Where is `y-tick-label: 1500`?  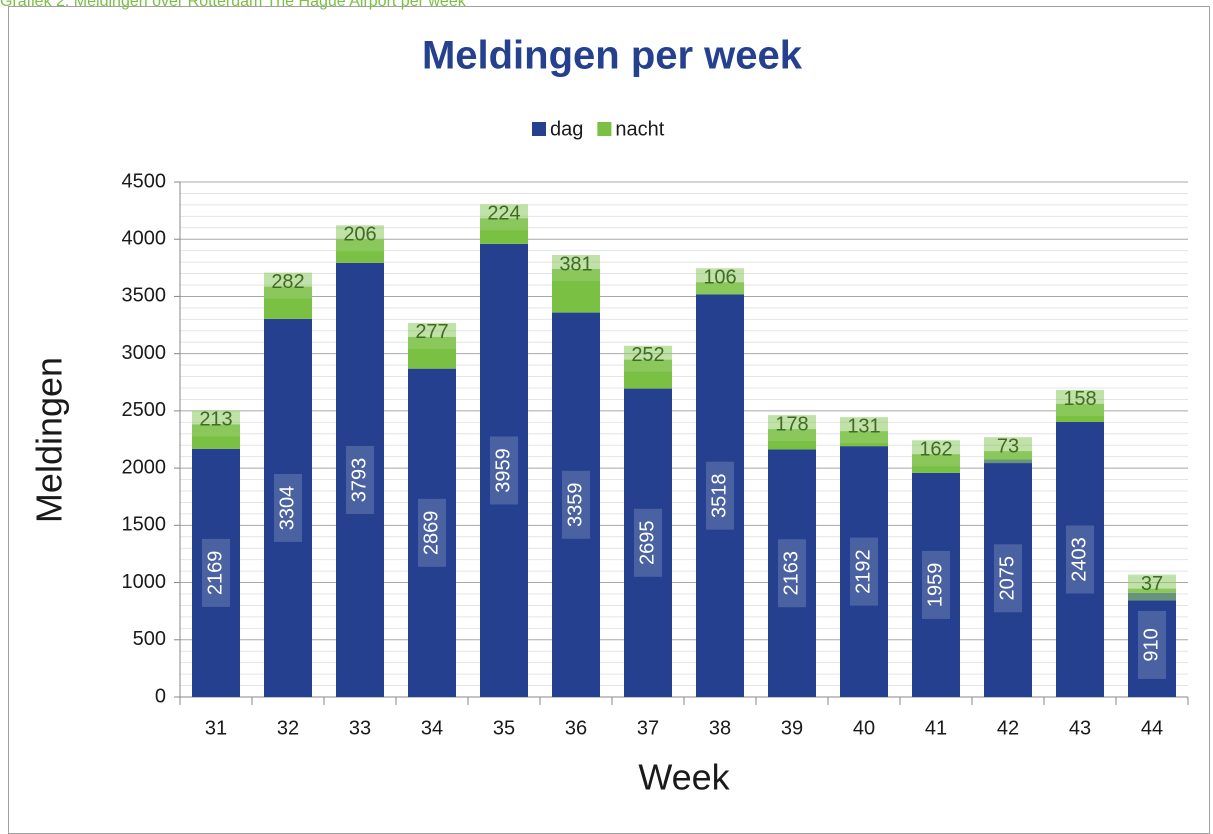
y-tick-label: 1500 is located at coordinates (144, 525).